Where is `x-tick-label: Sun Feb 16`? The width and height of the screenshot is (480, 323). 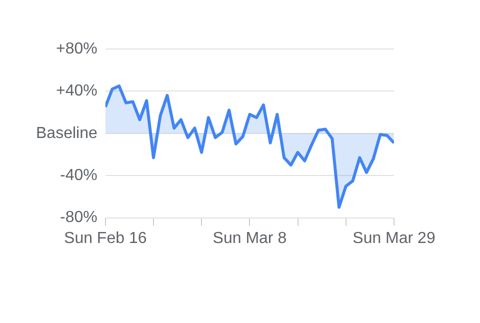 x-tick-label: Sun Feb 16 is located at coordinates (105, 238).